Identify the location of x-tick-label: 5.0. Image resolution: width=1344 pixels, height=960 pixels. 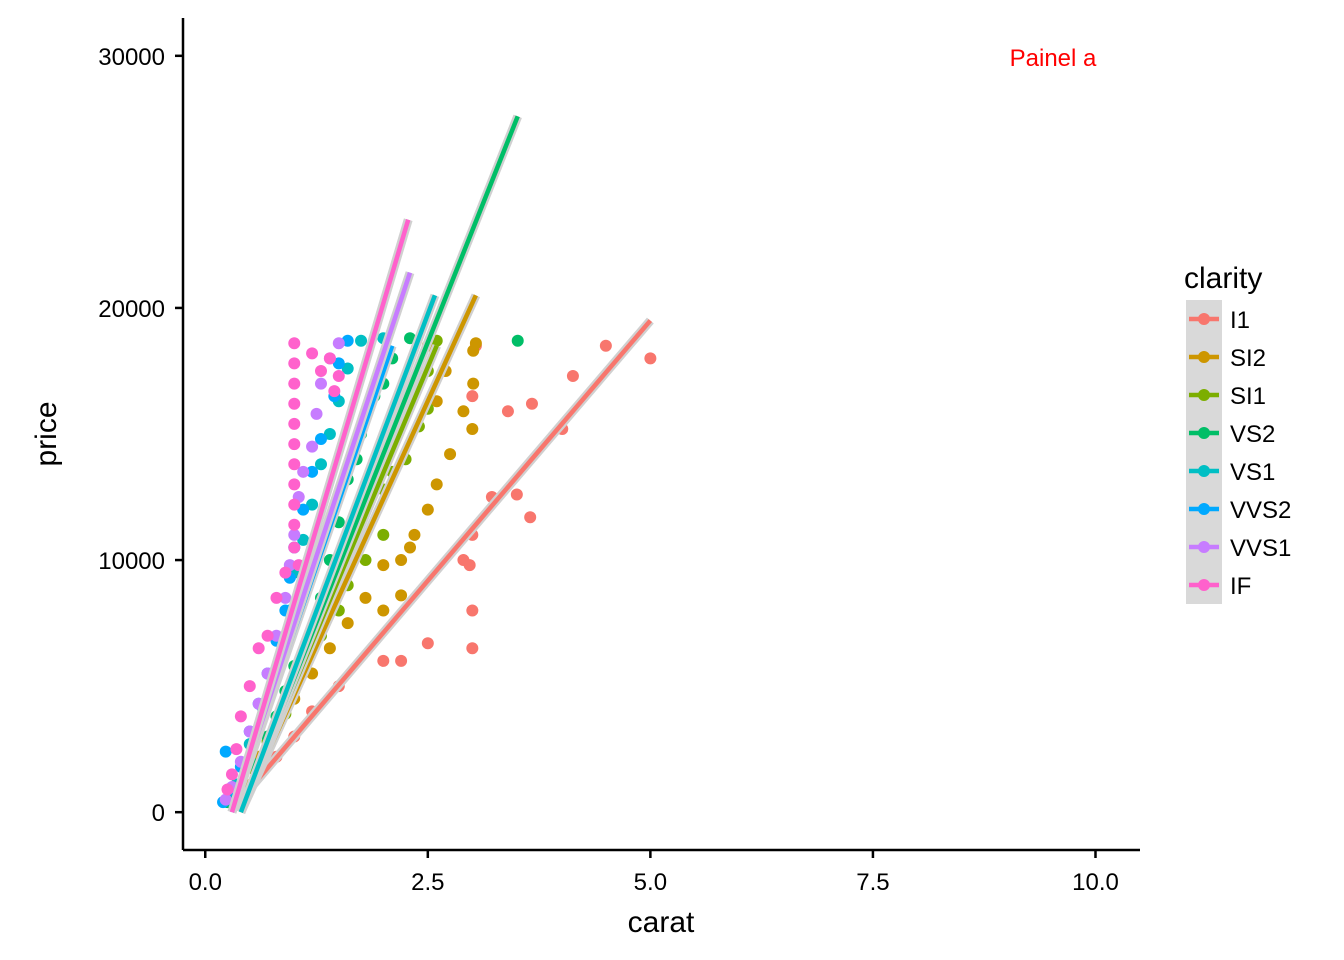
(650, 882).